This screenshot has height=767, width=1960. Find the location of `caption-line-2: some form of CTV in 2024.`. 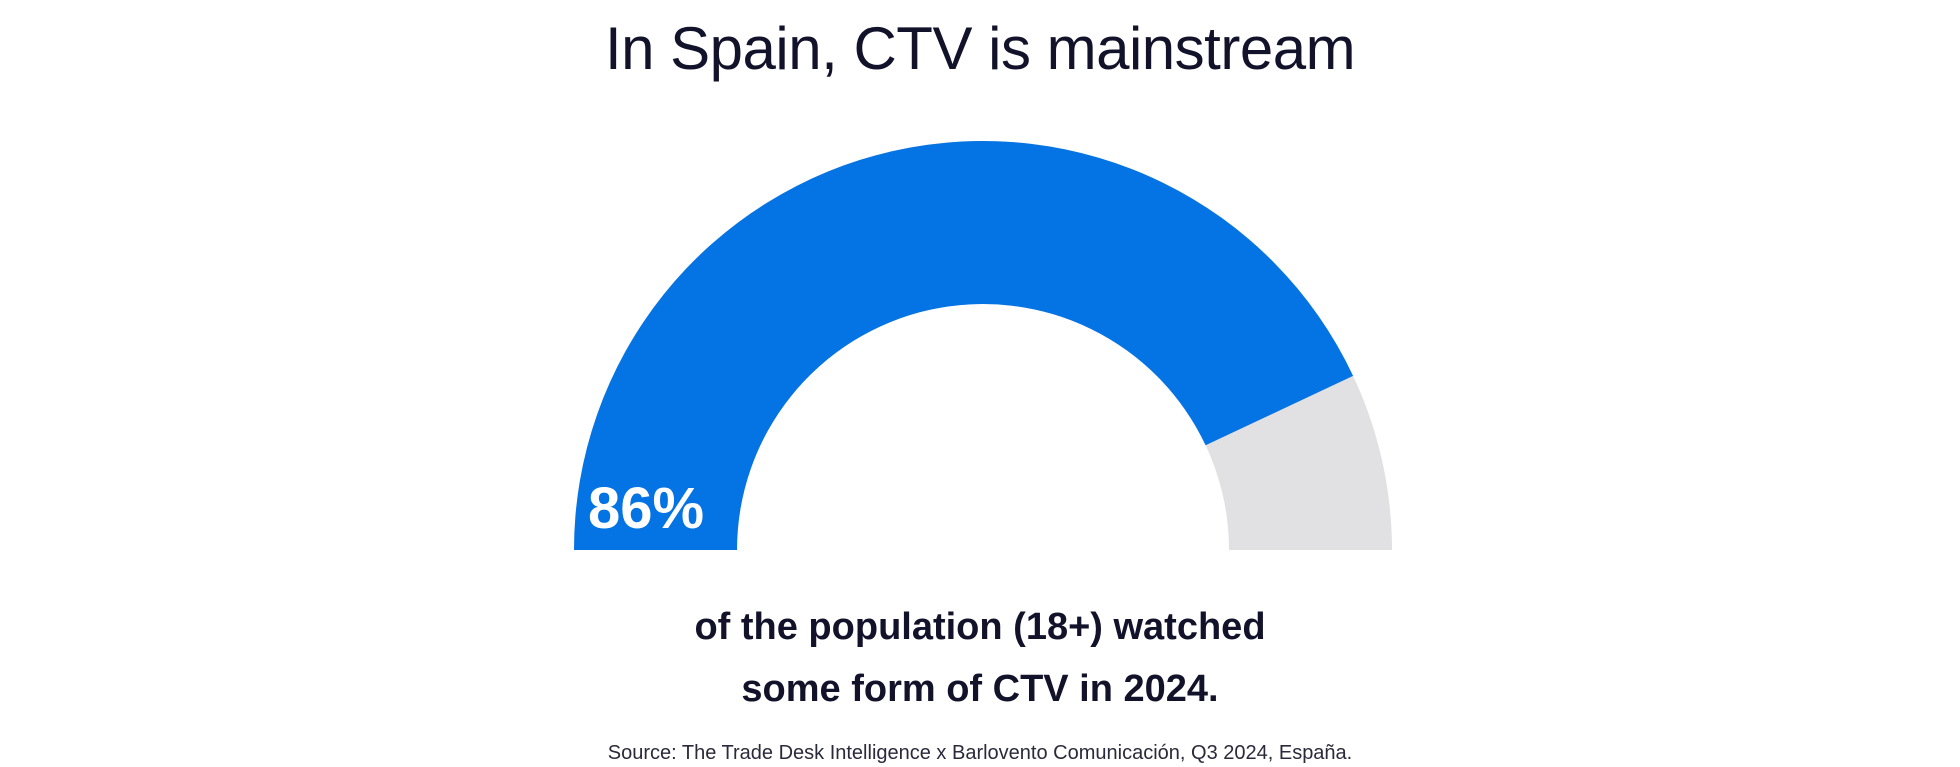

caption-line-2: some form of CTV in 2024. is located at coordinates (980, 689).